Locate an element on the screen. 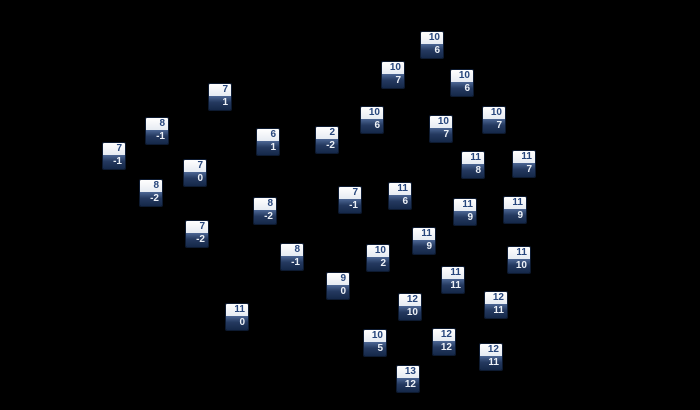 This screenshot has width=700, height=410. tile: 11 8 is located at coordinates (473, 165).